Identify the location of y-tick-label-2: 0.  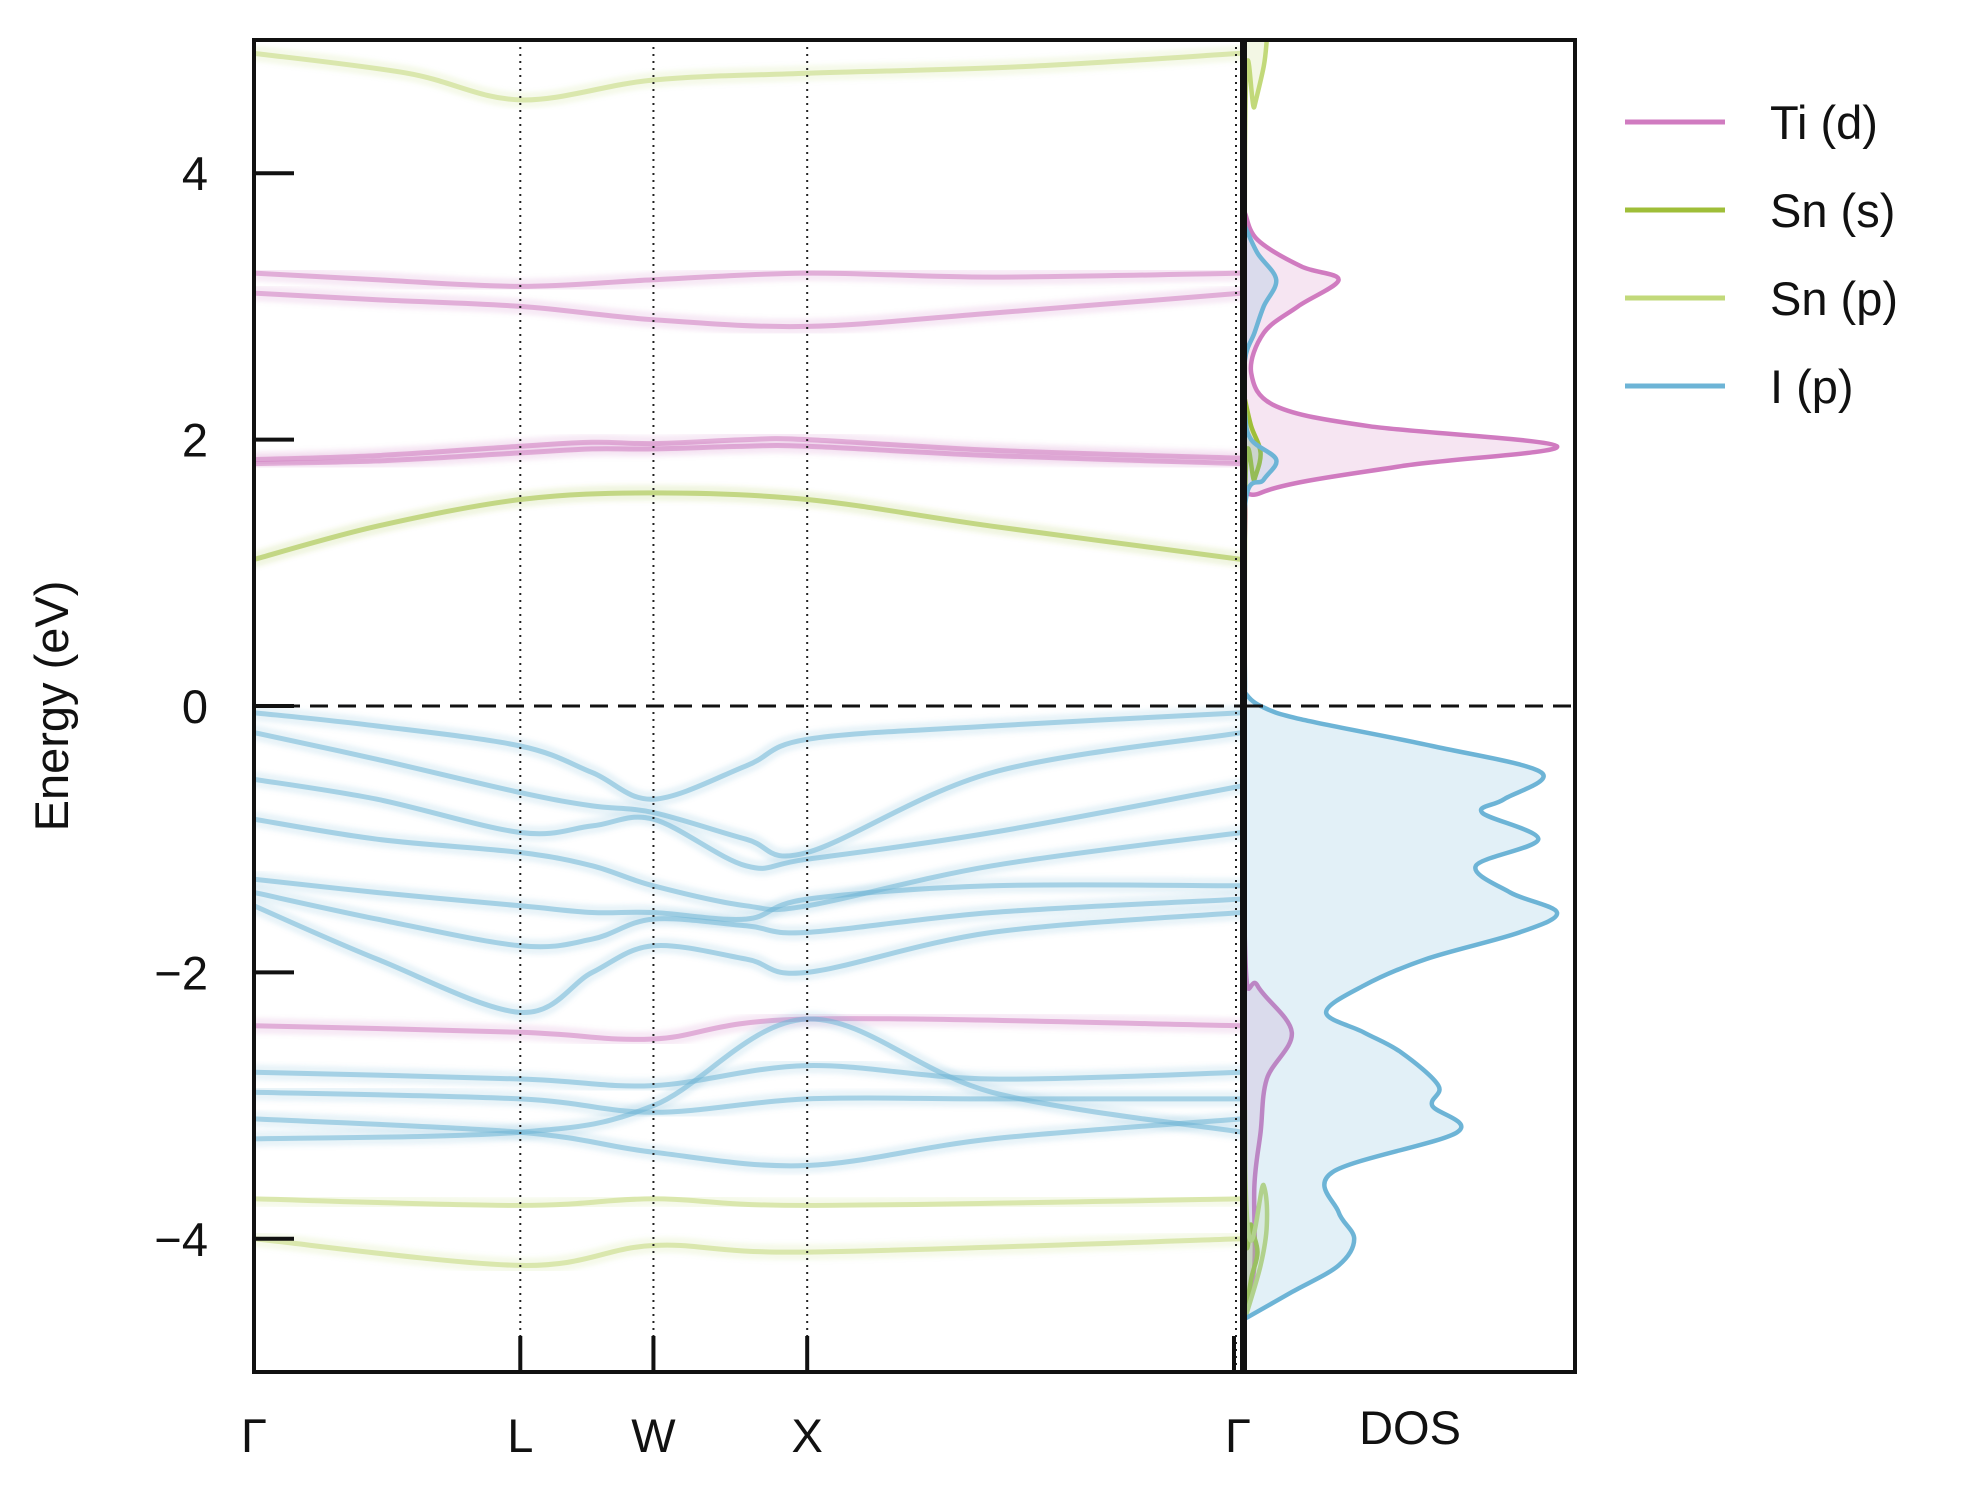
(195, 706).